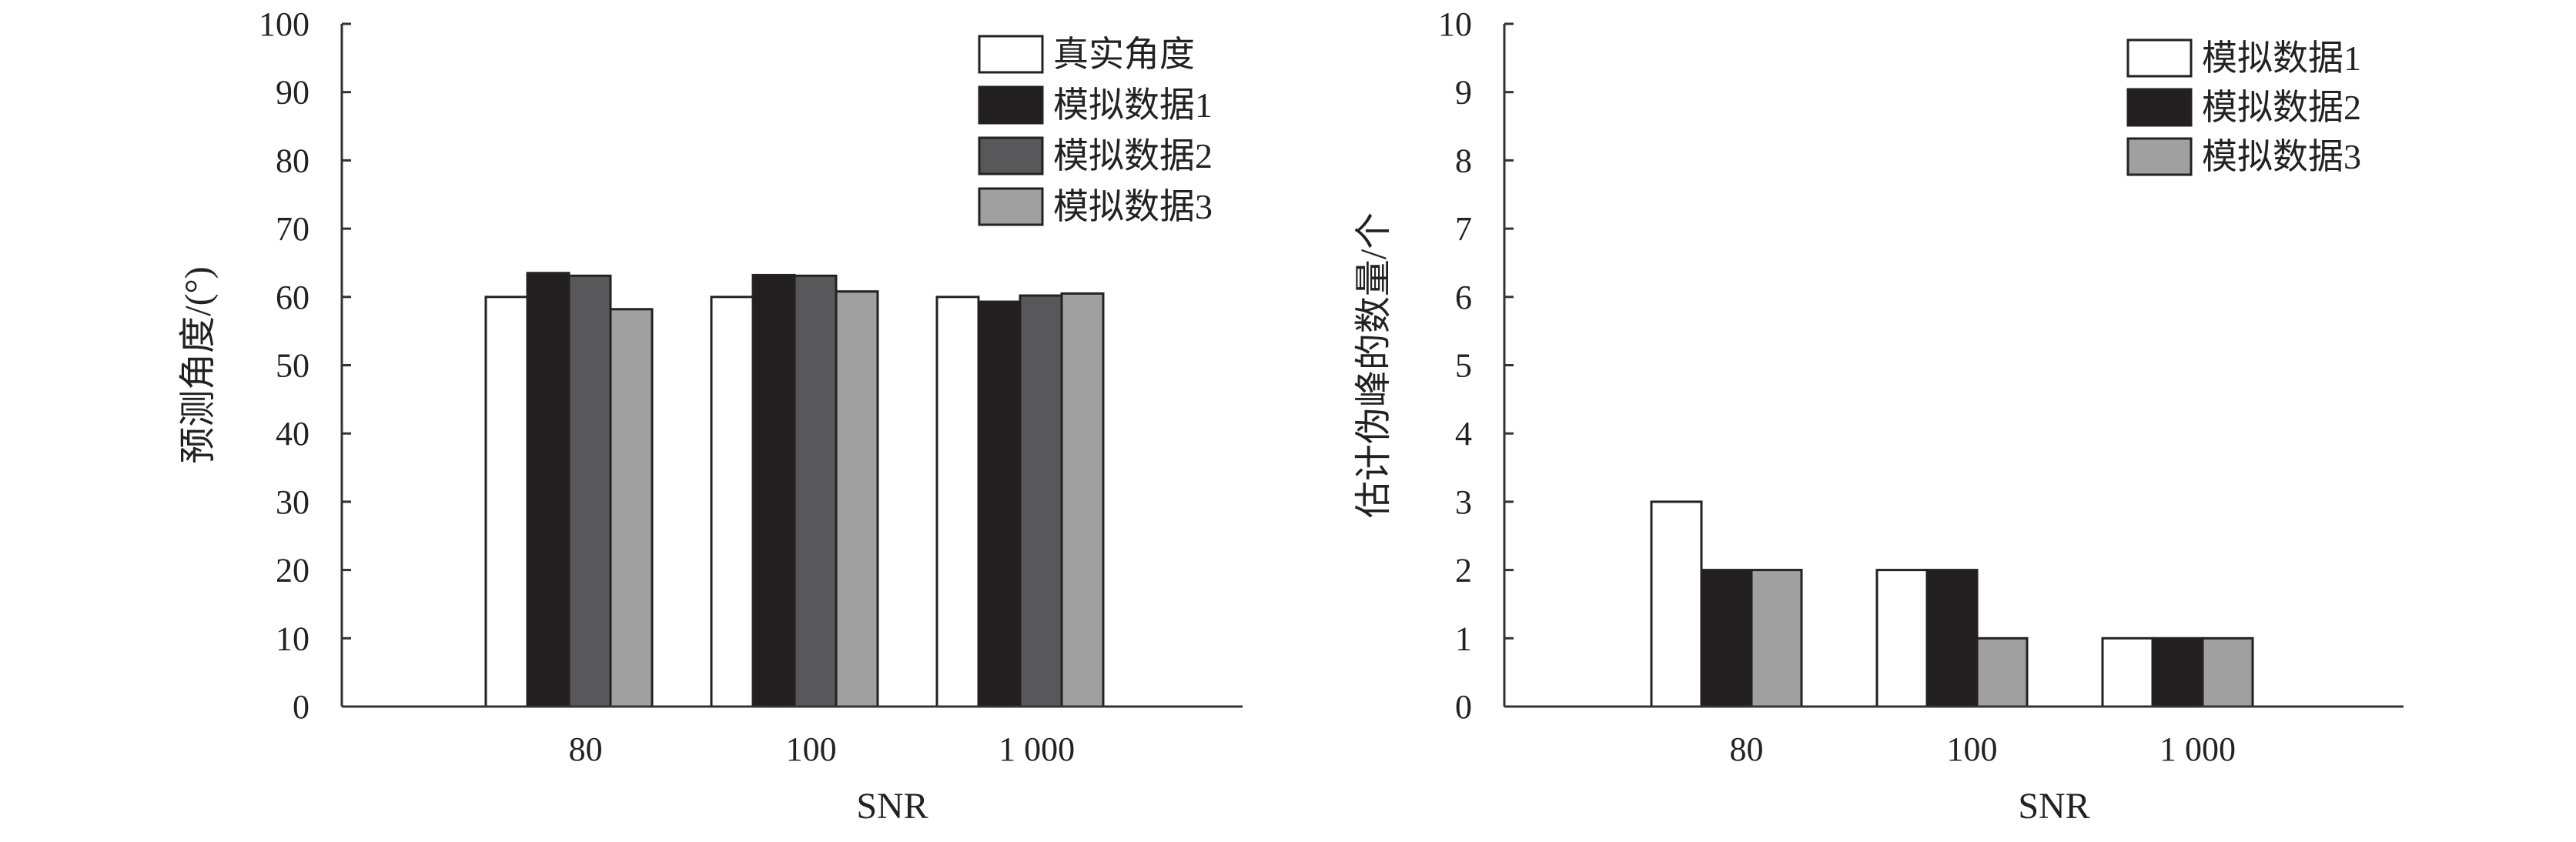 The image size is (2576, 842). What do you see at coordinates (1464, 571) in the screenshot?
I see `y-tick-label: 2` at bounding box center [1464, 571].